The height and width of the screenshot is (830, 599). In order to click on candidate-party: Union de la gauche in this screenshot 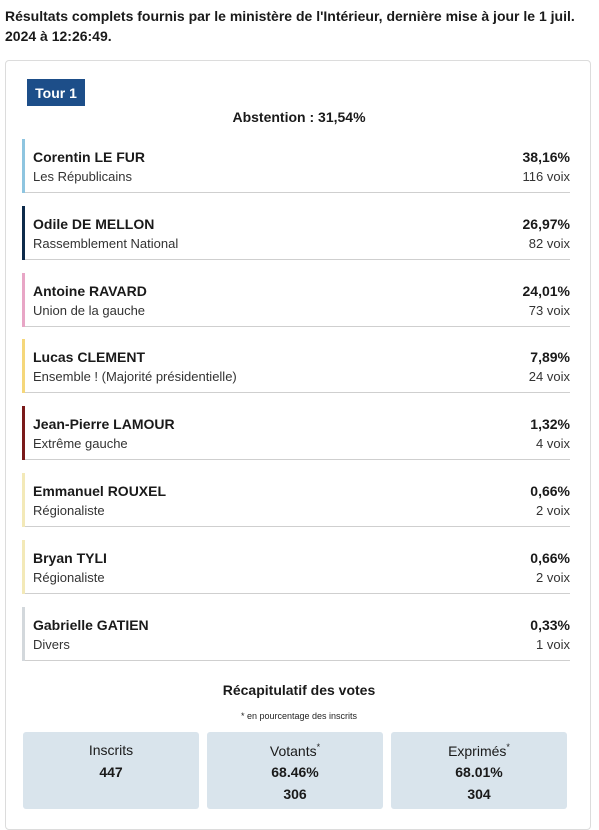, I will do `click(89, 310)`.